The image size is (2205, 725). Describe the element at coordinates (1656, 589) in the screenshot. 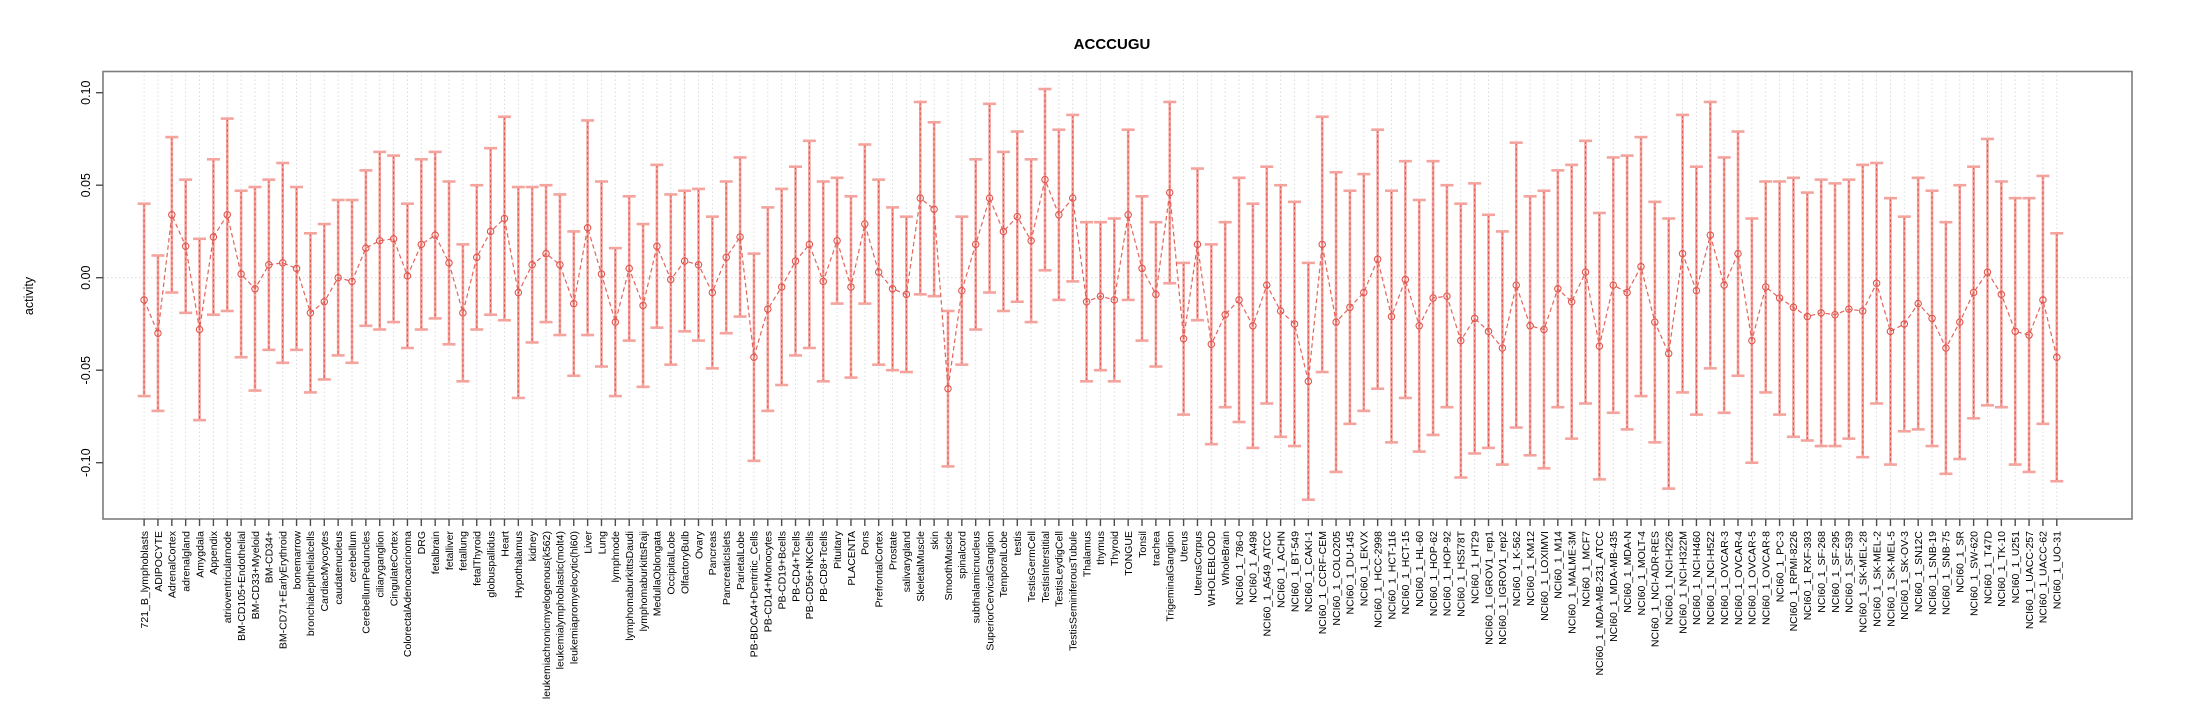

I see `x-tick-label: NCI60_1_NCI-ADR-RES` at that location.